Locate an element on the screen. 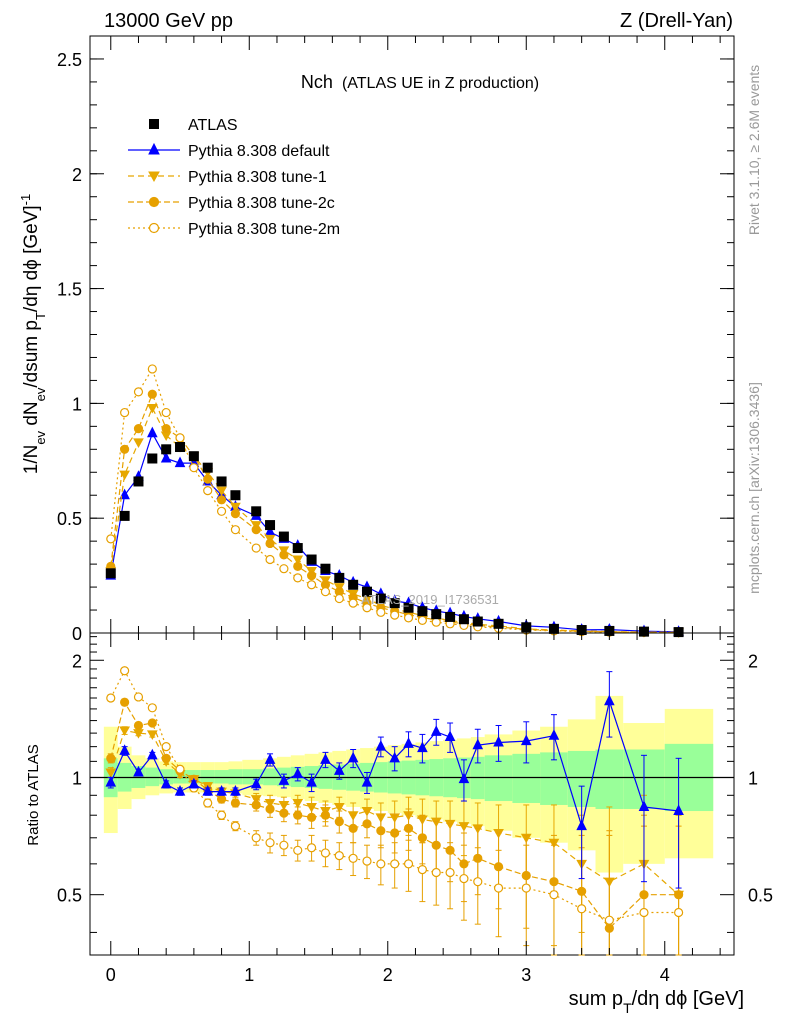 The image size is (786, 1024). chart-title-sub: (ATLAS UE in Z production) is located at coordinates (440, 83).